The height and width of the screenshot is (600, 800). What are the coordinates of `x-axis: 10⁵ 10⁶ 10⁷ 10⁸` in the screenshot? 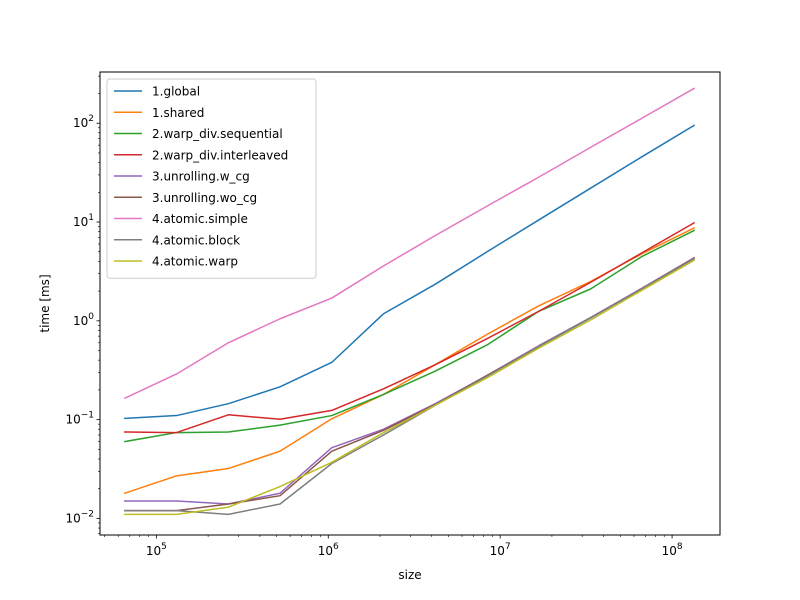 It's located at (393, 546).